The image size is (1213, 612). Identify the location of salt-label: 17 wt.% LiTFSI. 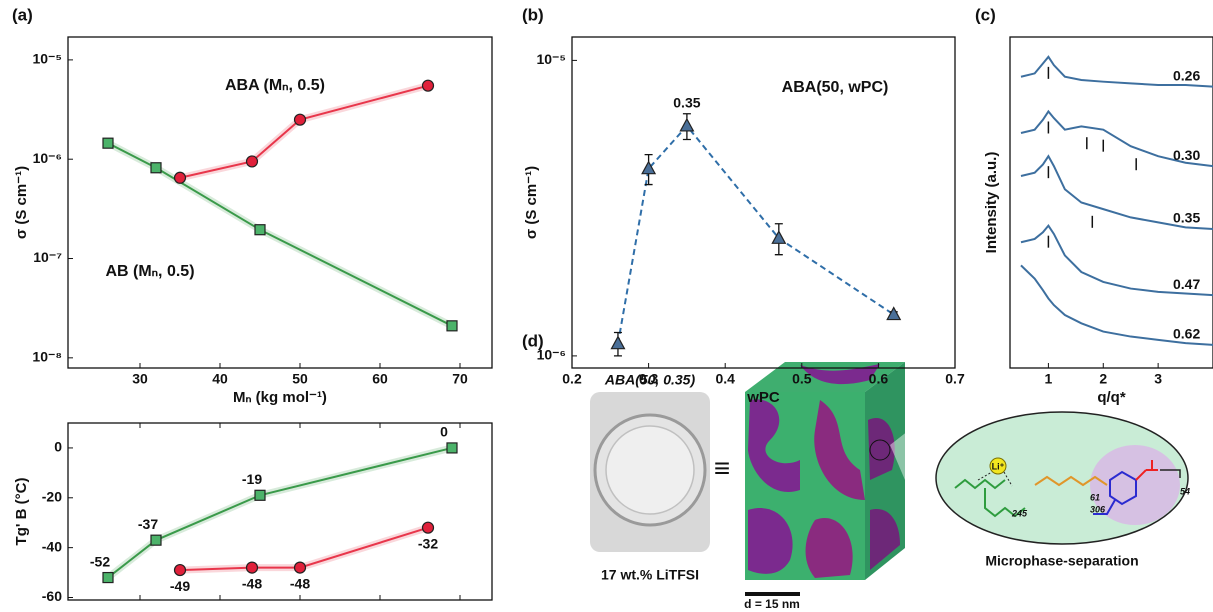
(650, 575).